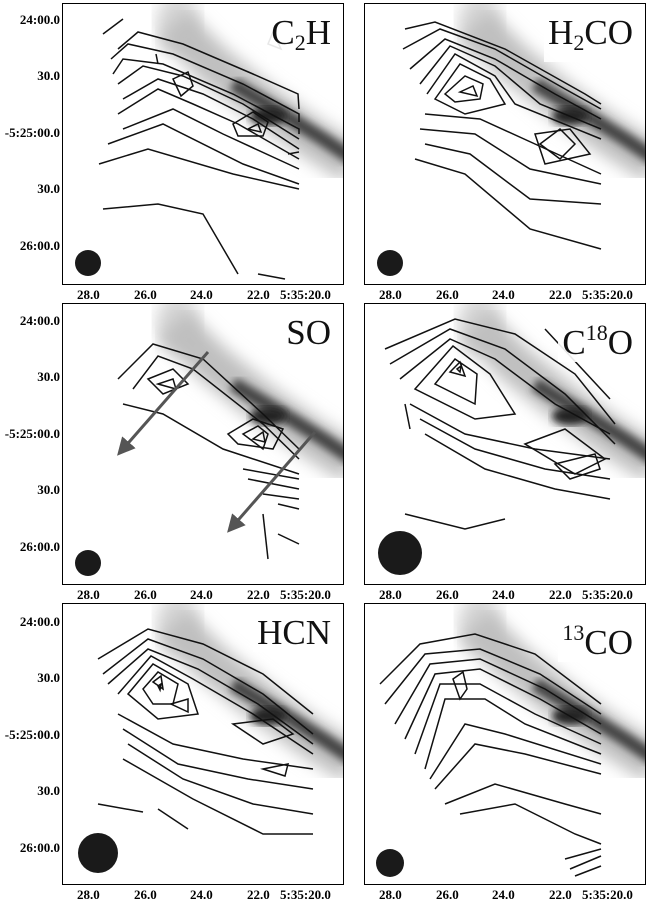 Image resolution: width=655 pixels, height=903 pixels. I want to click on panel-c2h: C2H, so click(203, 144).